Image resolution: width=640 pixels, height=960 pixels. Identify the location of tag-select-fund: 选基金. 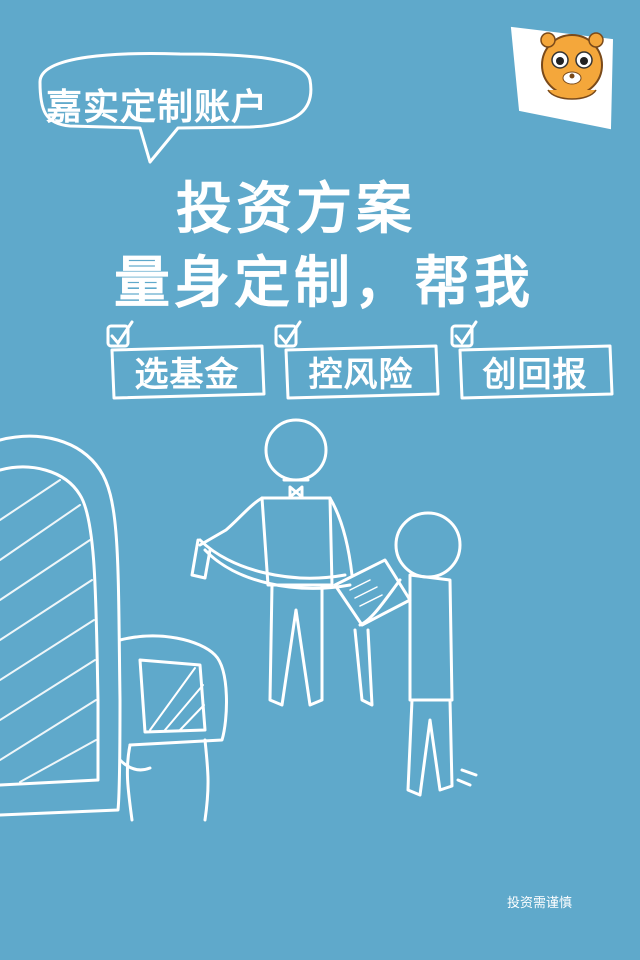
(187, 374).